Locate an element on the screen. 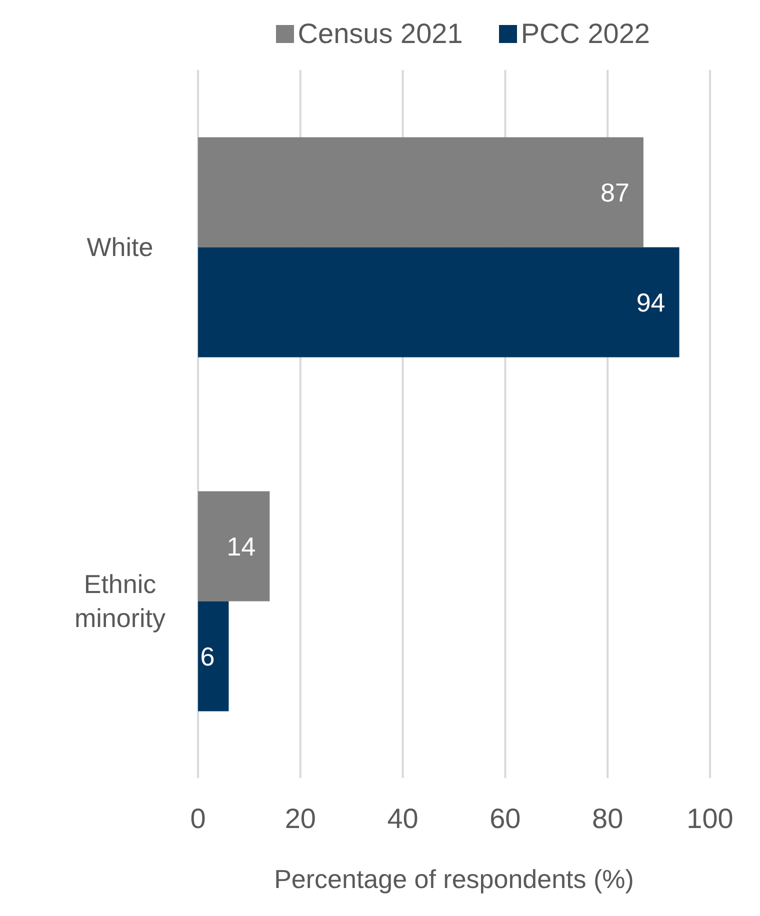  y-tick-label: Ethnic minority is located at coordinates (120, 601).